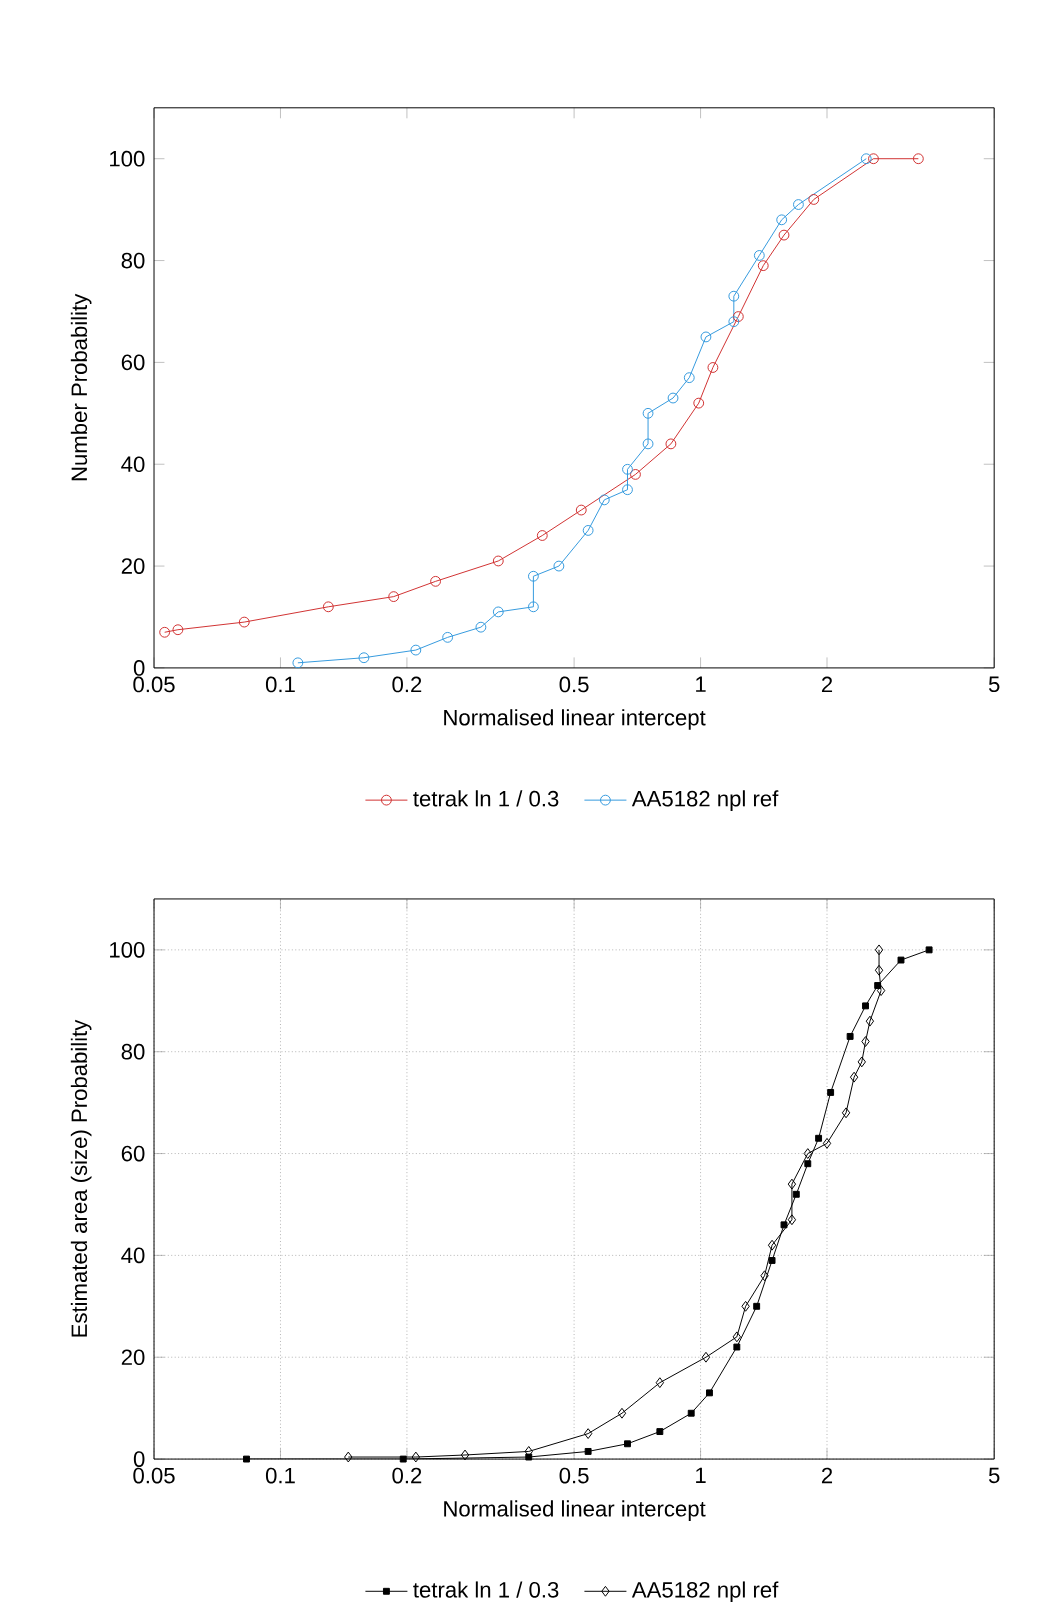  I want to click on y-axis-title: Estimated area (size) Probability, so click(81, 1178).